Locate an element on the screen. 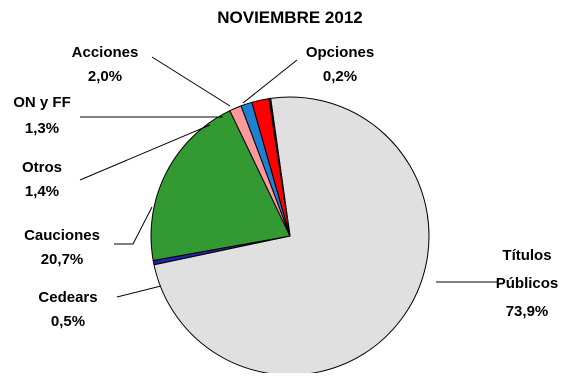  slice-label-acciones-line-1: 2,0% is located at coordinates (105, 76).